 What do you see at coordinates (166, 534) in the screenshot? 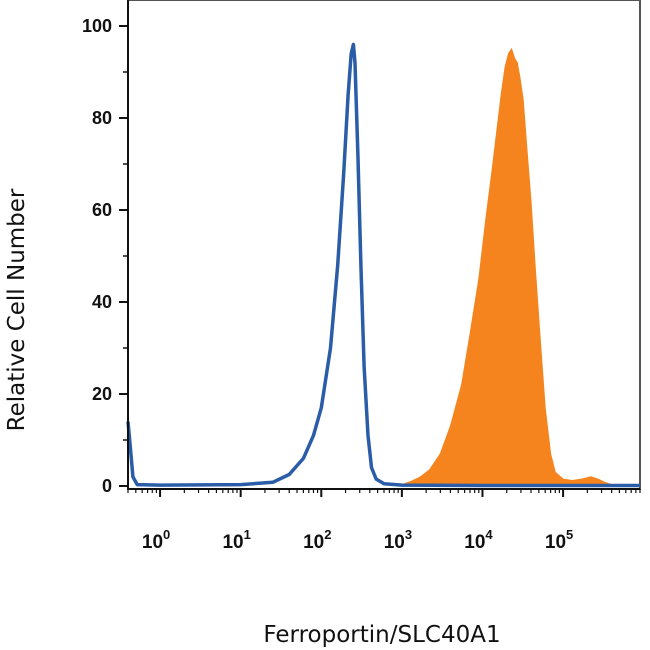
I see `x-tick-exponent: 0` at bounding box center [166, 534].